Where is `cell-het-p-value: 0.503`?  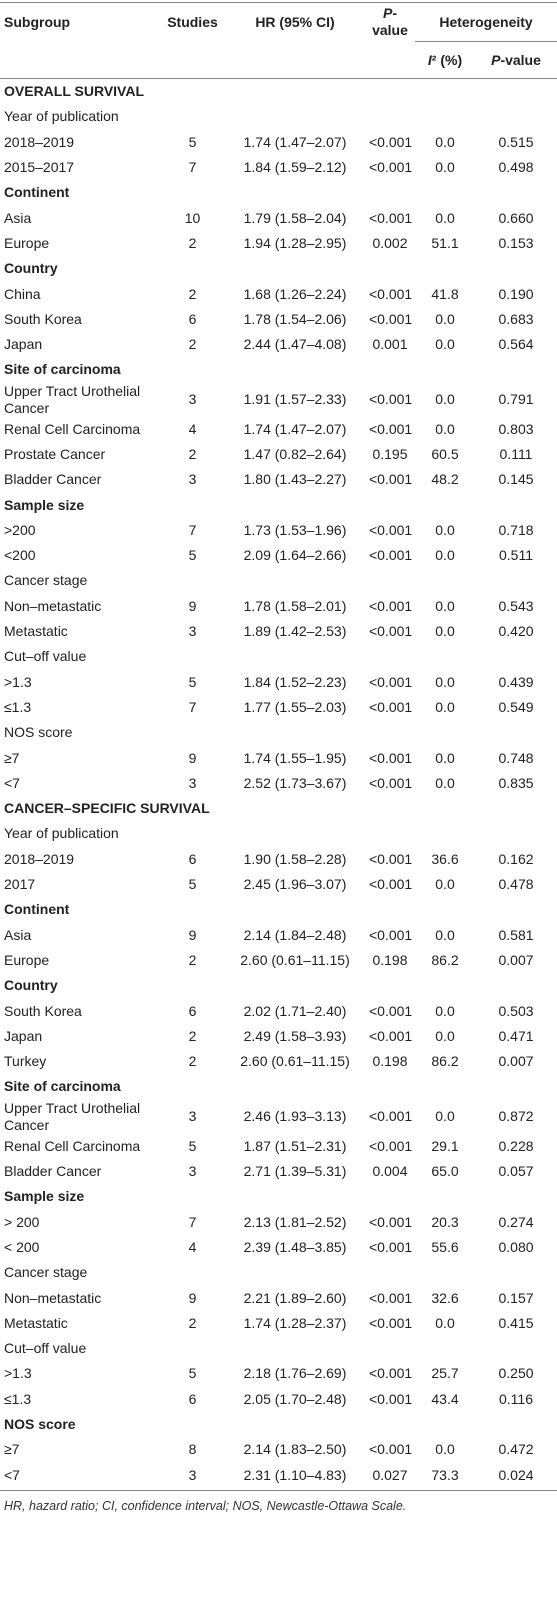 cell-het-p-value: 0.503 is located at coordinates (516, 1010).